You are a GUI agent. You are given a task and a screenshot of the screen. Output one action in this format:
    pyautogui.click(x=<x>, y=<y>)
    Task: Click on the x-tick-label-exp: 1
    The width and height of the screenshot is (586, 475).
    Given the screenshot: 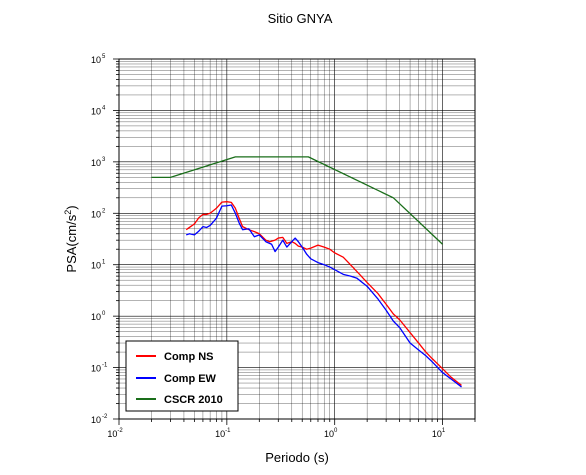 What is the action you would take?
    pyautogui.click(x=444, y=431)
    